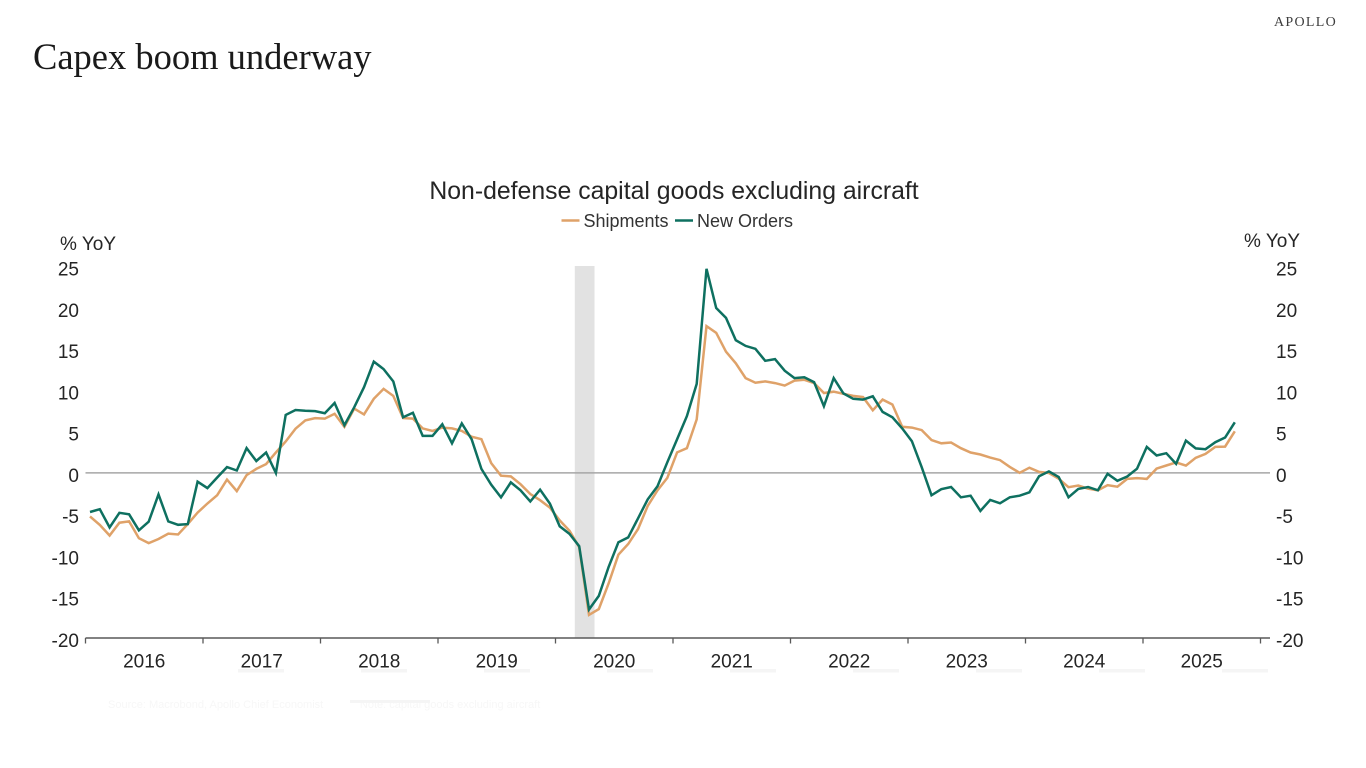  I want to click on svg-text: 2017, so click(262, 662).